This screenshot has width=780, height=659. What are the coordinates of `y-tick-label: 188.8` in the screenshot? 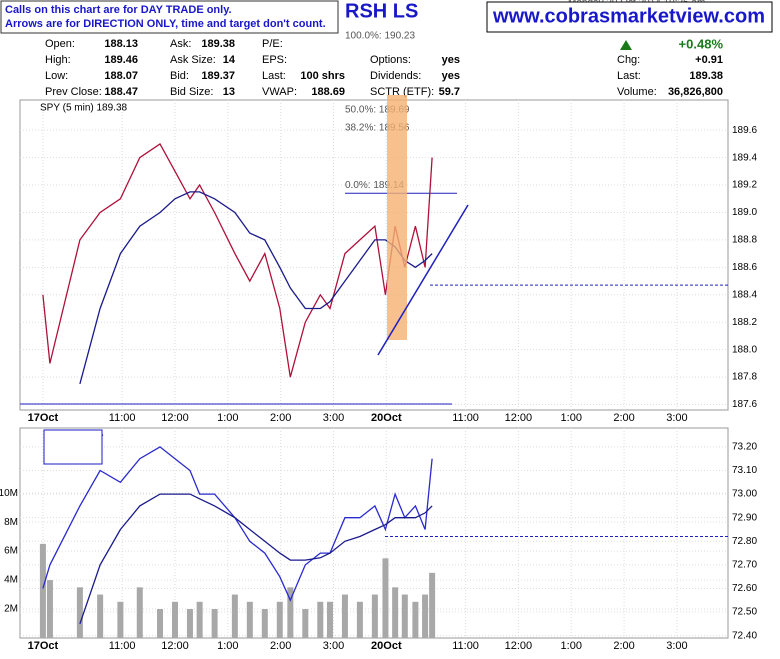 It's located at (744, 240).